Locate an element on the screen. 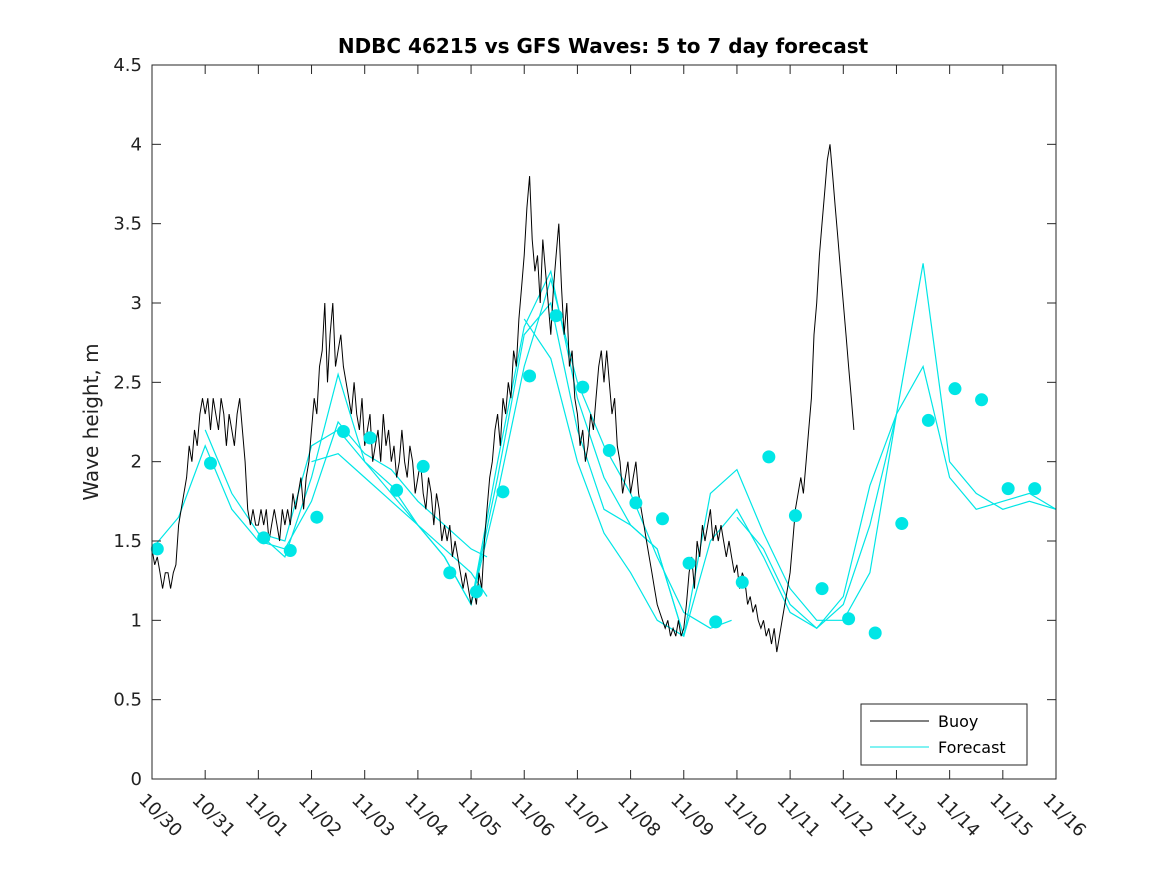  x-tick-label: 10/31 is located at coordinates (214, 816).